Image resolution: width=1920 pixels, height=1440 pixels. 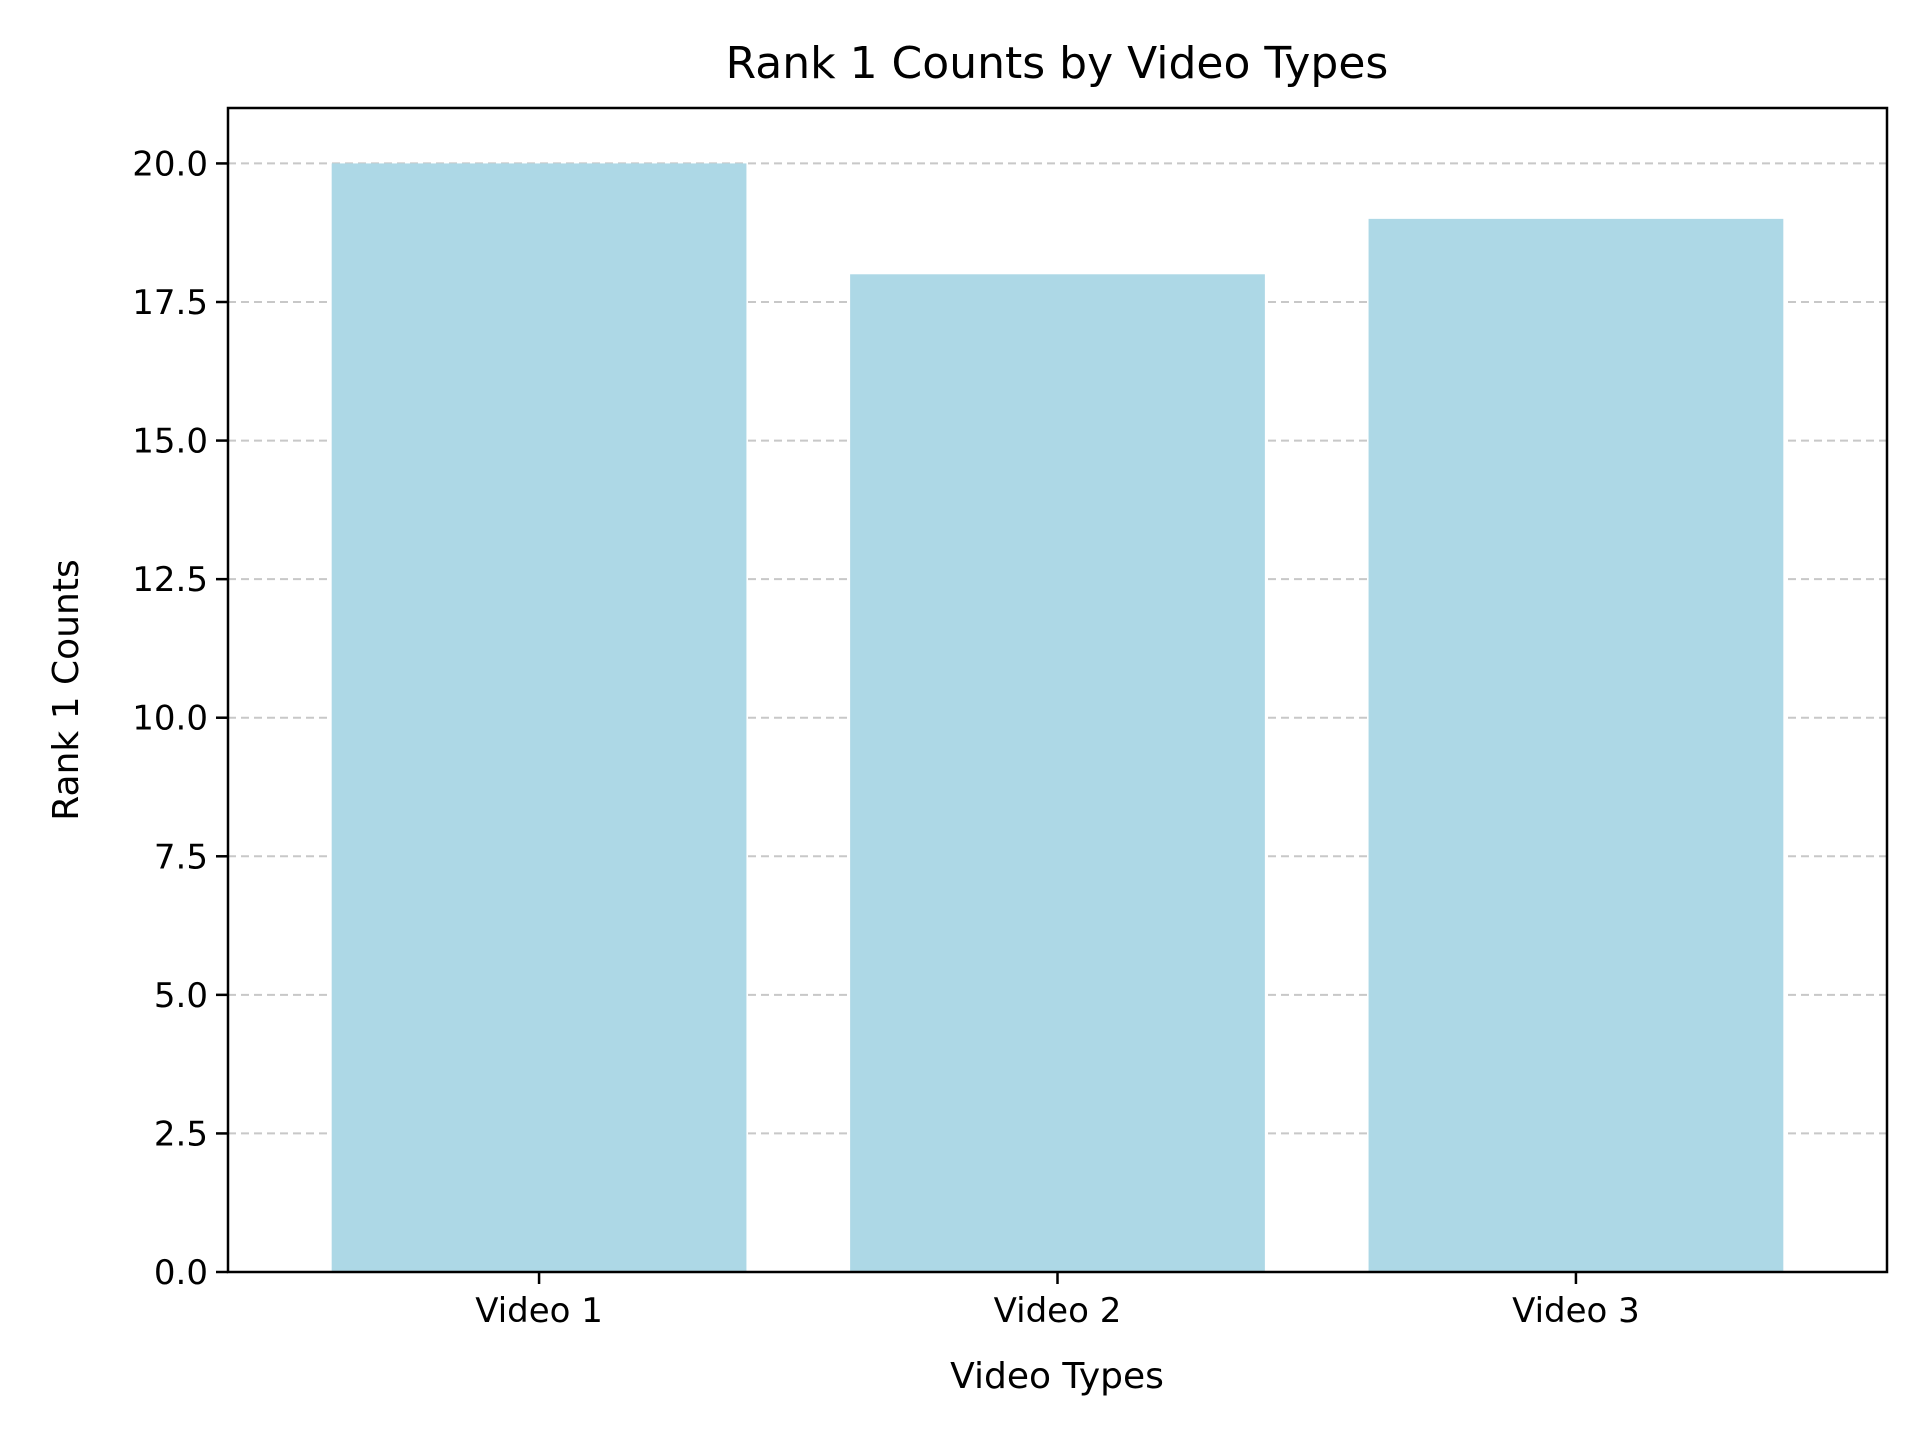 I want to click on y-tick-label: 2.5, so click(x=181, y=1134).